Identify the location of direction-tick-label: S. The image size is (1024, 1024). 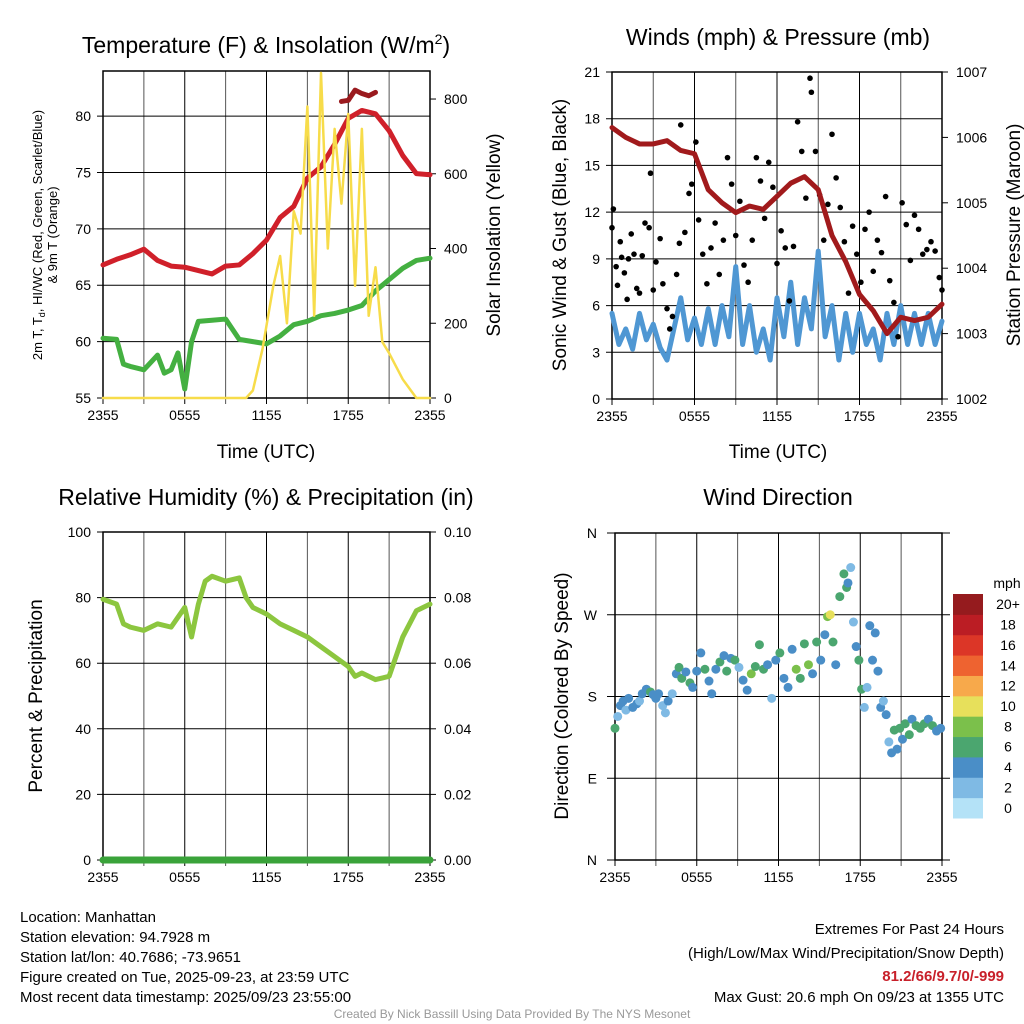
(592, 697).